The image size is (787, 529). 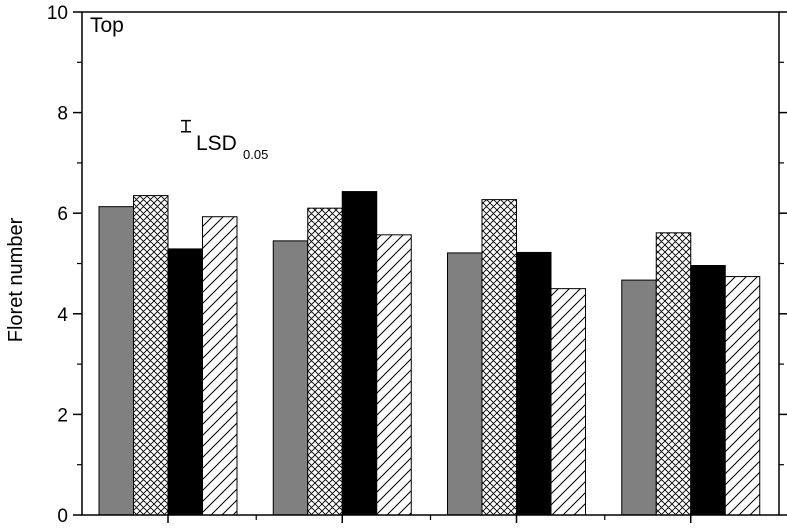 What do you see at coordinates (116, 361) in the screenshot?
I see `bar-g1-s1` at bounding box center [116, 361].